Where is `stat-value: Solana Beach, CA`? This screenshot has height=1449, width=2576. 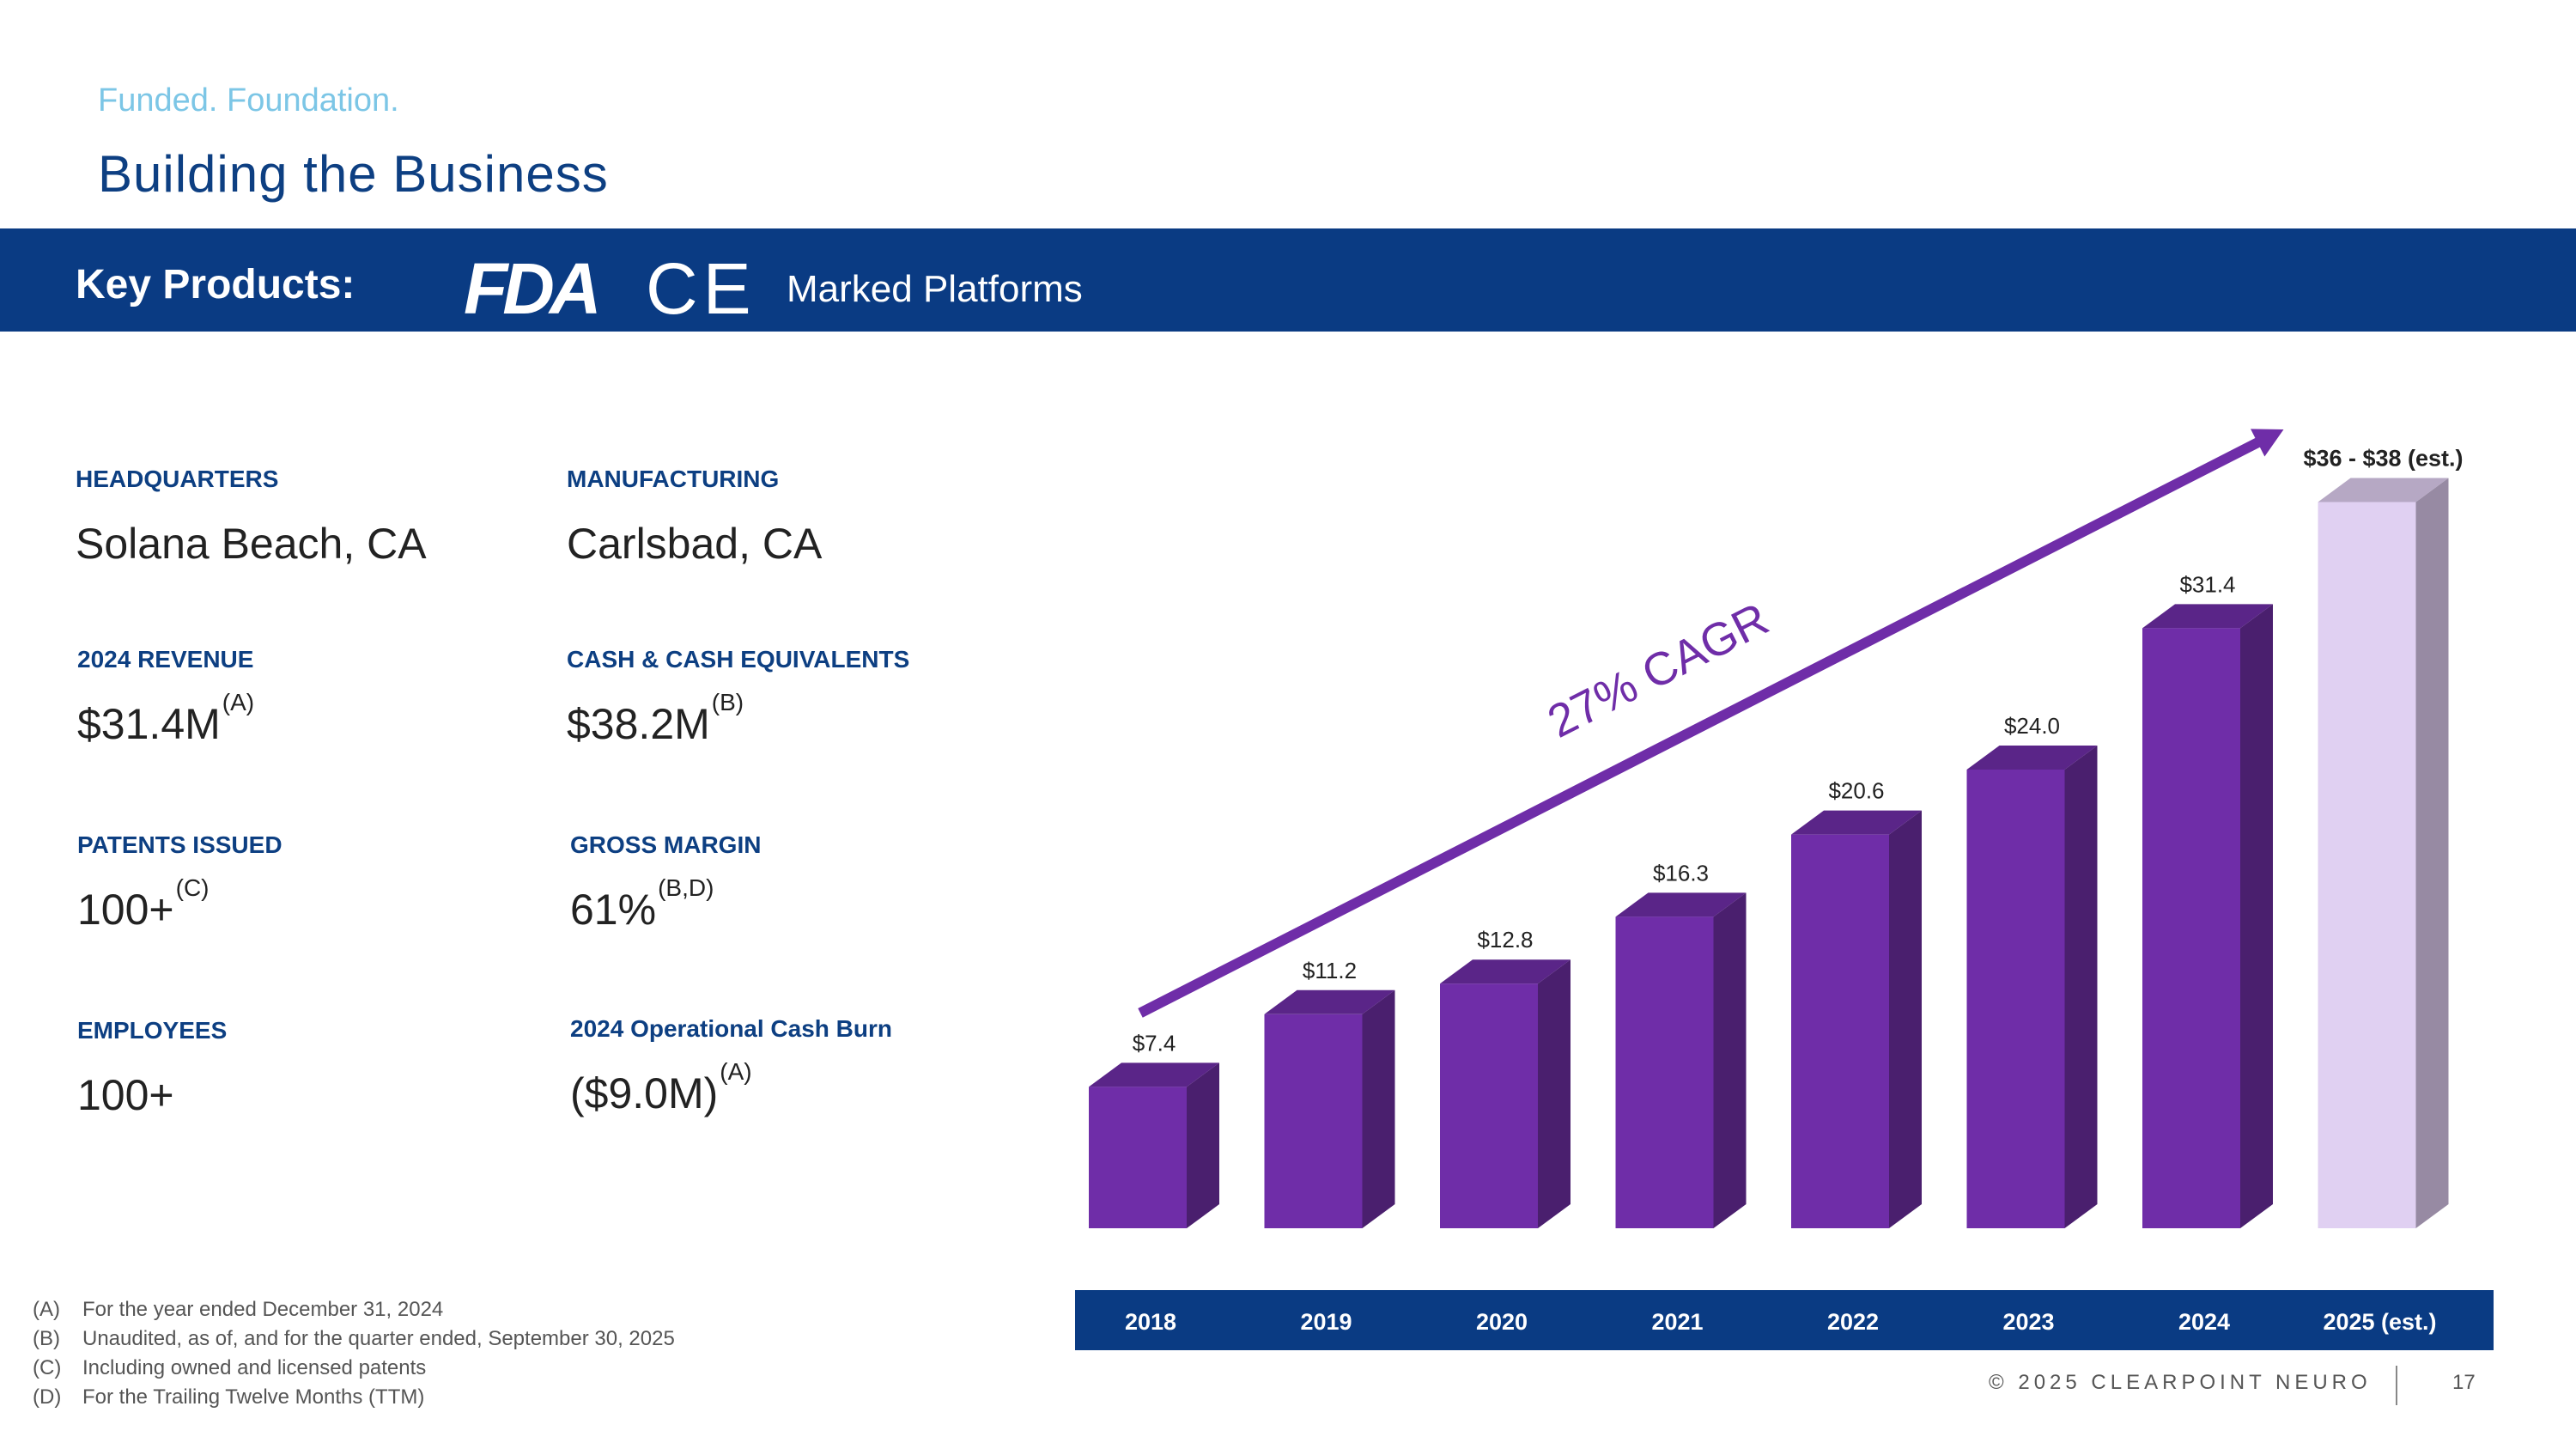
stat-value: Solana Beach, CA is located at coordinates (251, 544).